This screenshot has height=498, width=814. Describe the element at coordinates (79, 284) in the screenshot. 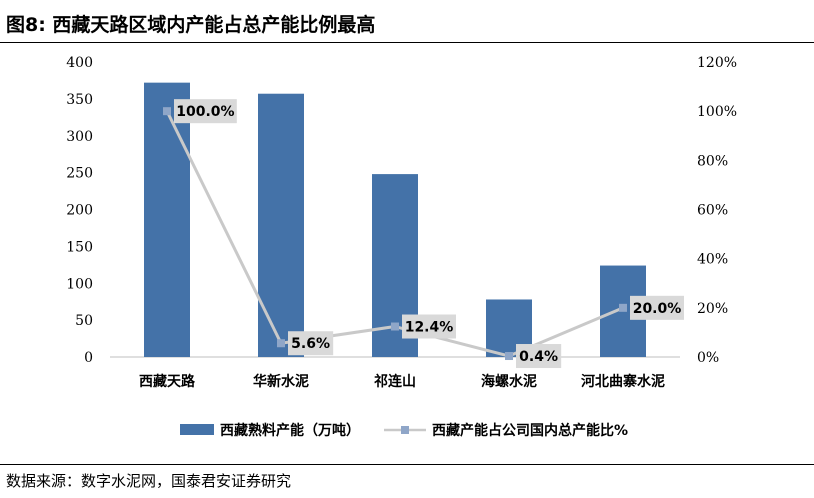

I see `left-y-tick-label: 100` at that location.